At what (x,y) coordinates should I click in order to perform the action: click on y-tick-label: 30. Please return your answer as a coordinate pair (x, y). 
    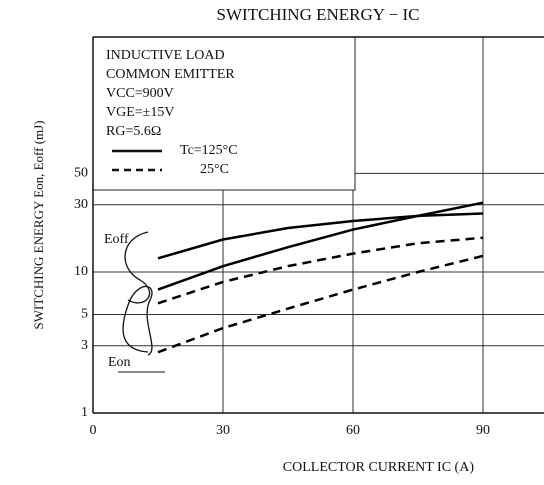
    Looking at the image, I should click on (81, 204).